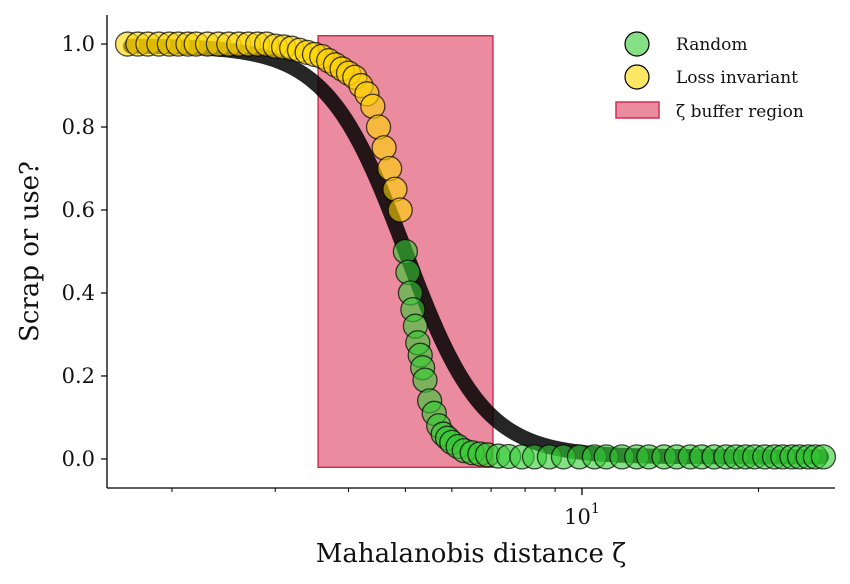  I want to click on y-tick-label: 0.8, so click(78, 127).